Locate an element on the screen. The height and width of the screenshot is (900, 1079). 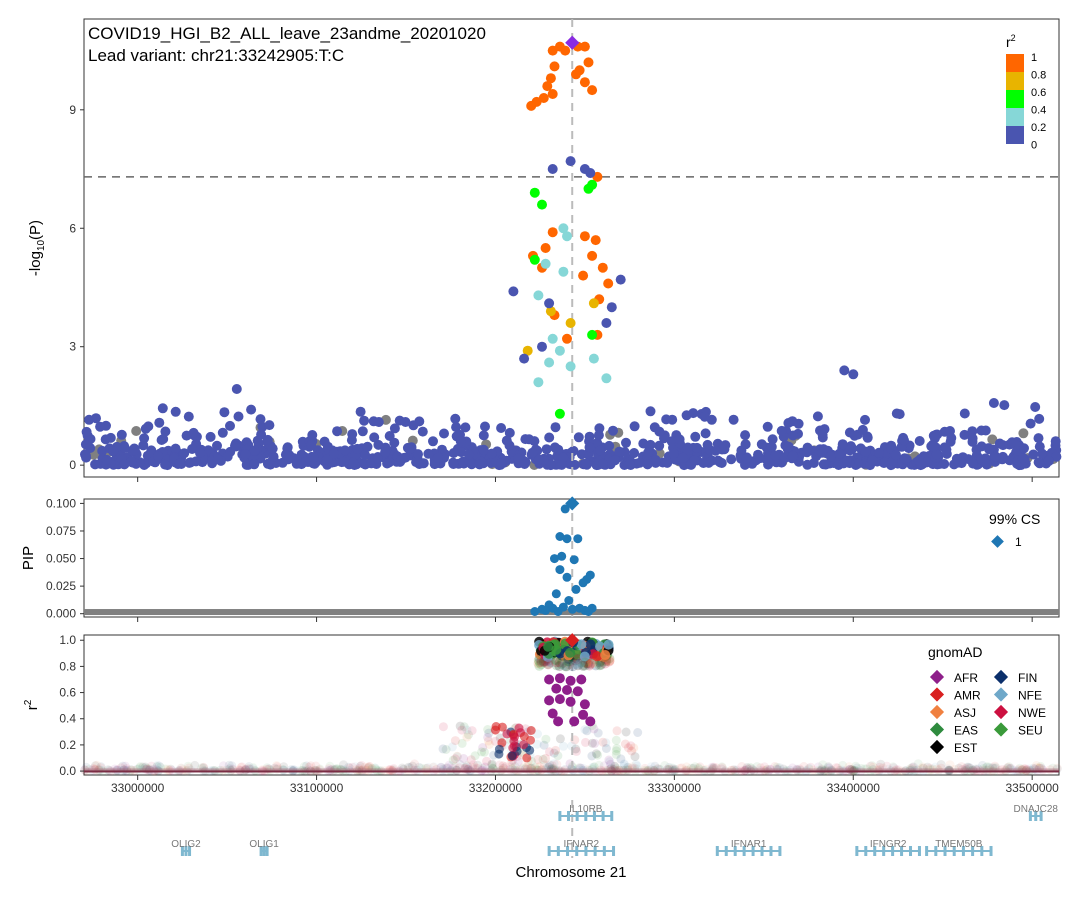
r2-legend-swatch is located at coordinates (1015, 63).